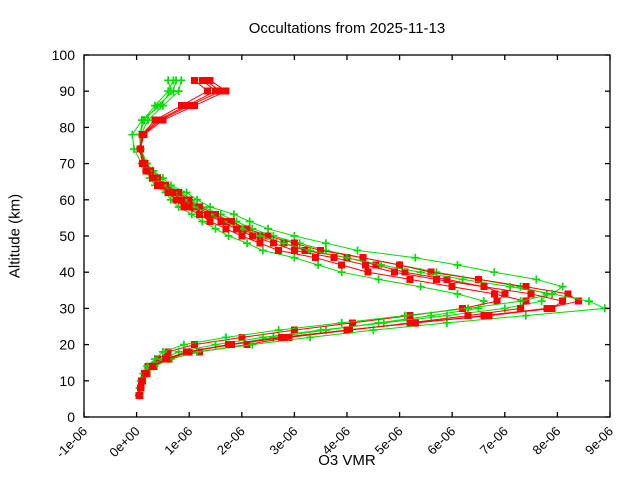 The height and width of the screenshot is (480, 640). Describe the element at coordinates (67, 308) in the screenshot. I see `y-tick-label: 30` at that location.